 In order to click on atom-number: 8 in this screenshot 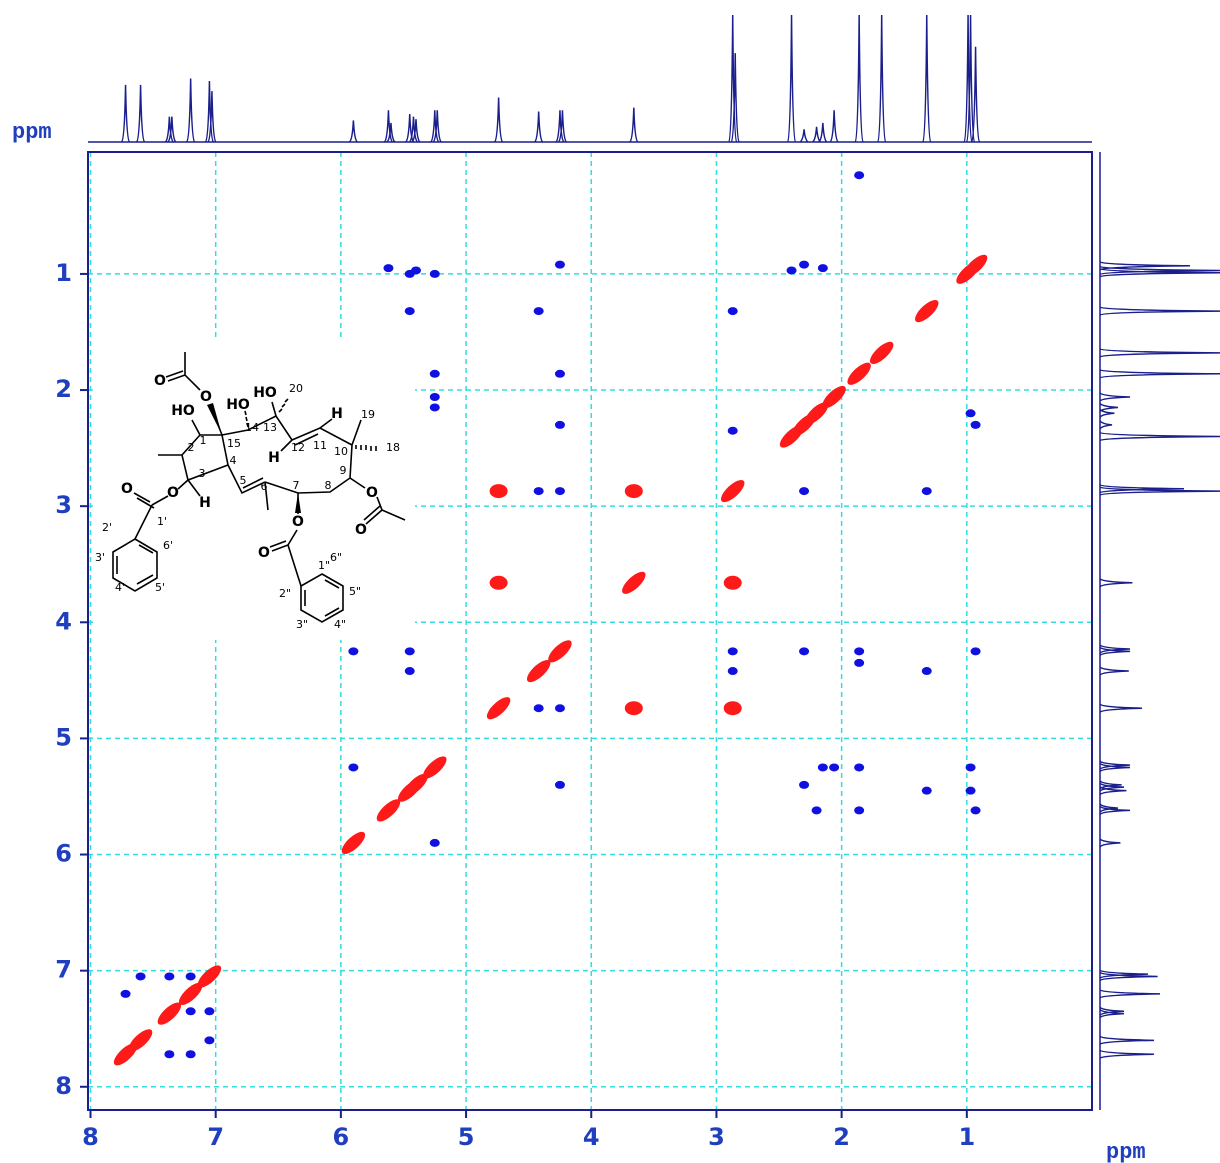, I will do `click(328, 485)`.